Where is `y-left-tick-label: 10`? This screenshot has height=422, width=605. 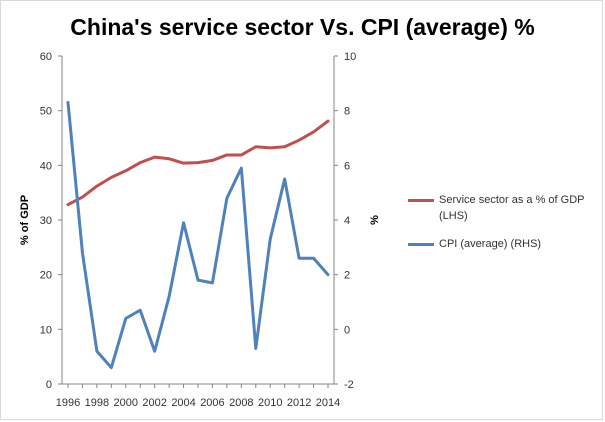 y-left-tick-label: 10 is located at coordinates (46, 330).